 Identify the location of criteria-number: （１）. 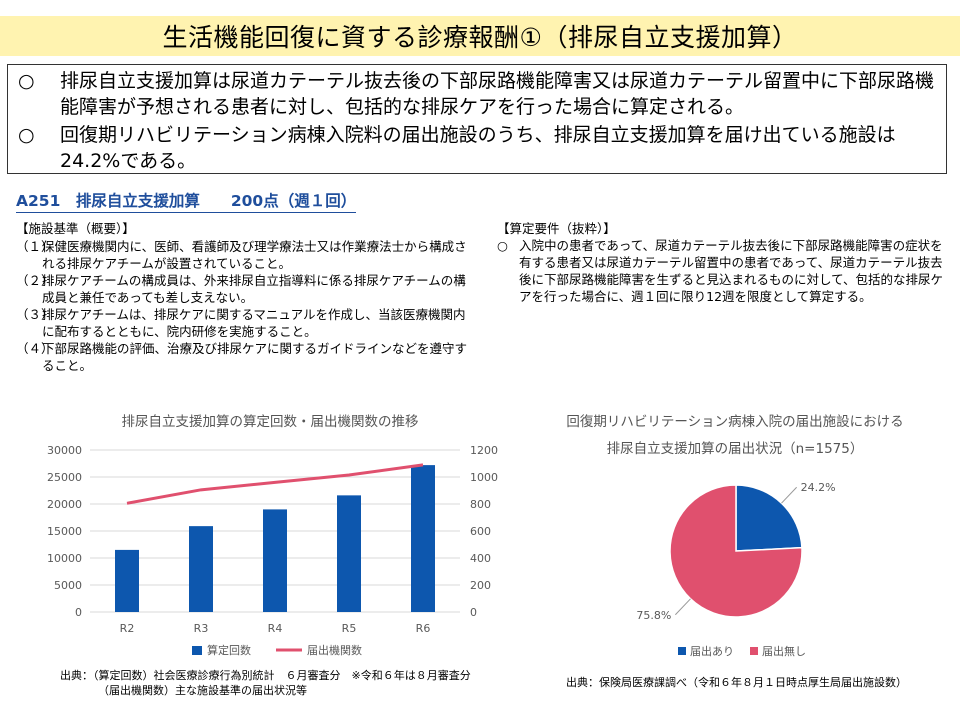
(35, 246).